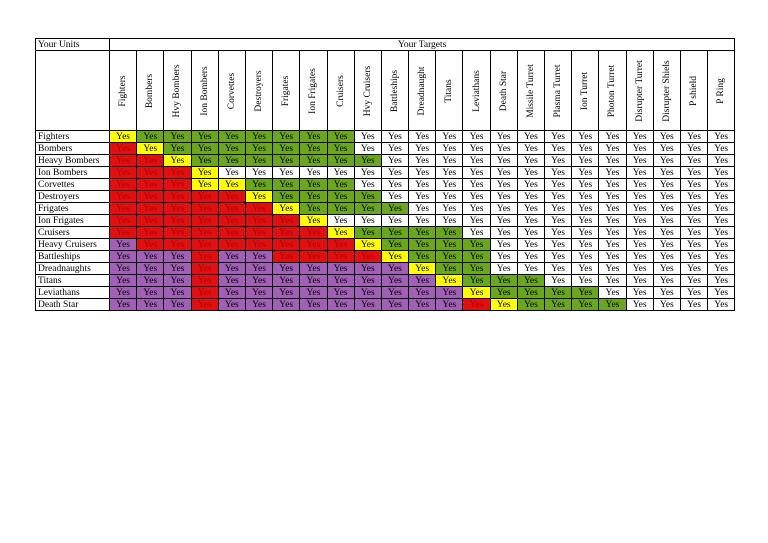 The image size is (768, 543). Describe the element at coordinates (259, 90) in the screenshot. I see `target-header-destroyers: Destroyers` at that location.